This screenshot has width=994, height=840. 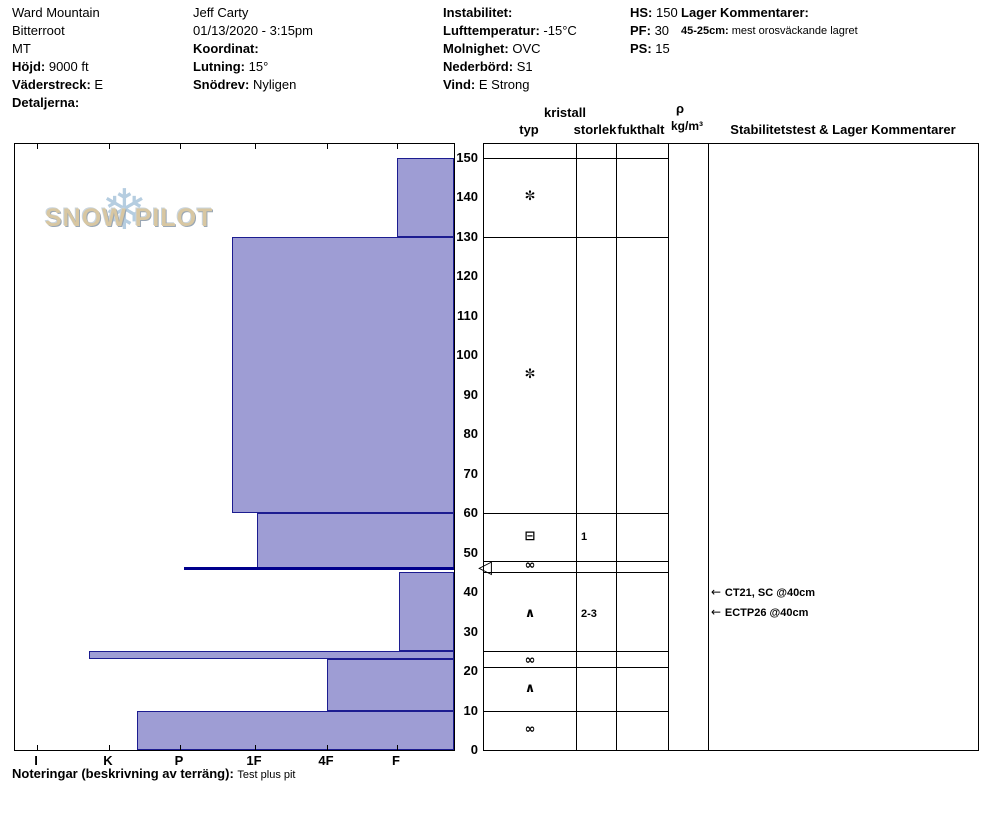 What do you see at coordinates (485, 568) in the screenshot?
I see `layer-pointer-icon: ◁` at bounding box center [485, 568].